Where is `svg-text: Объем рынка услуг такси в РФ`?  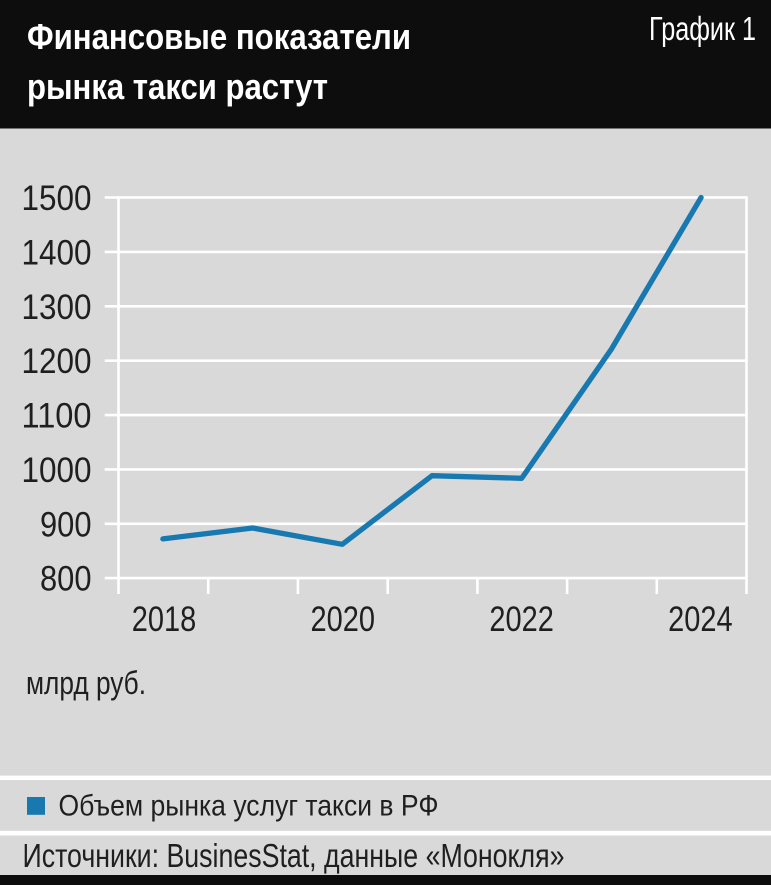 svg-text: Объем рынка услуг такси в РФ is located at coordinates (249, 805).